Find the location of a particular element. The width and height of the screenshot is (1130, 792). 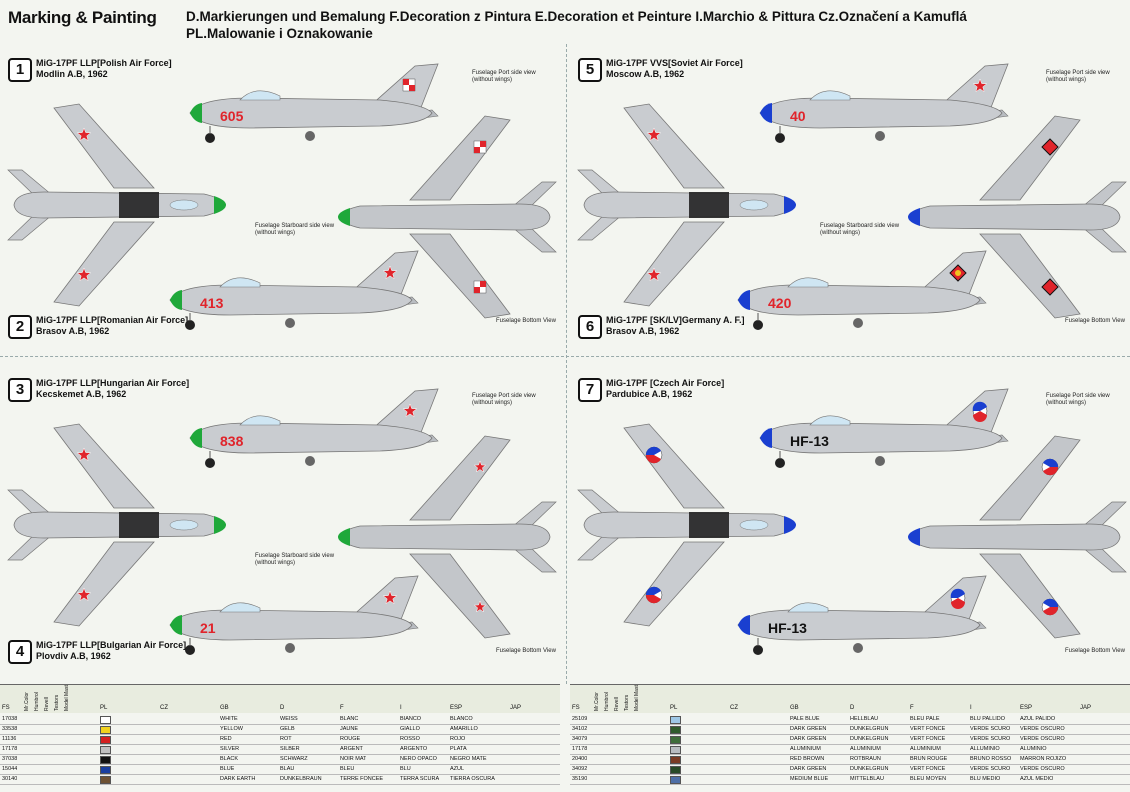

table-cell: BLEU MOYEN is located at coordinates (928, 779).